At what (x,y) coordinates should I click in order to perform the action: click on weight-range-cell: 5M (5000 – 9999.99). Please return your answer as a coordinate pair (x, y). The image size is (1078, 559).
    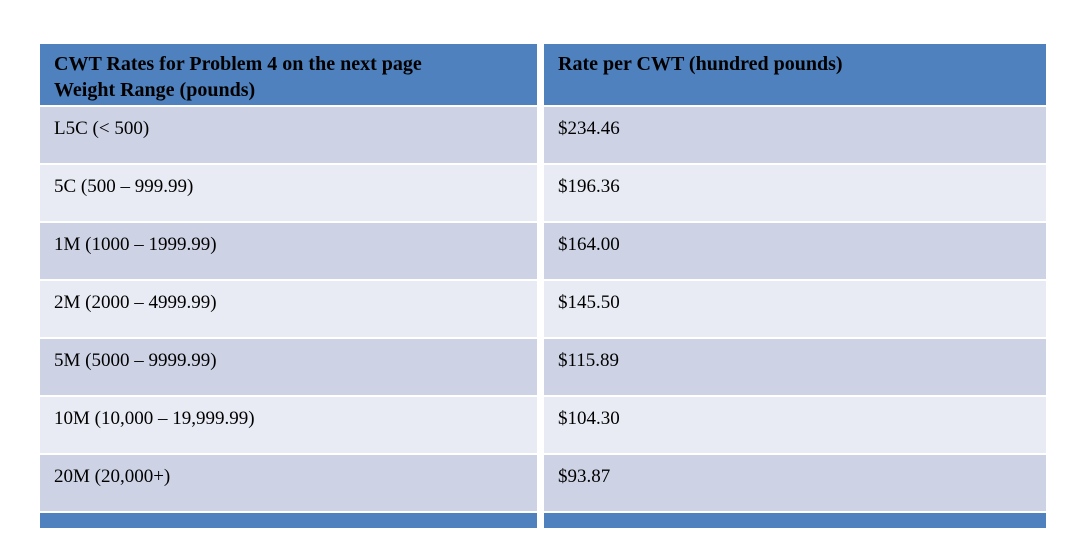
    Looking at the image, I should click on (288, 367).